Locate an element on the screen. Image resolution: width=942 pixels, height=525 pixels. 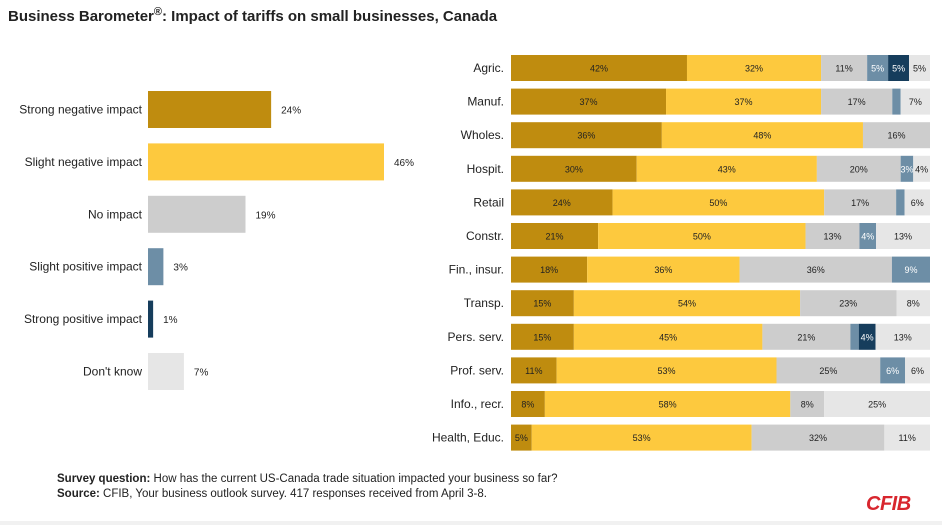
segment-label-hospit-0: 30% is located at coordinates (574, 169).